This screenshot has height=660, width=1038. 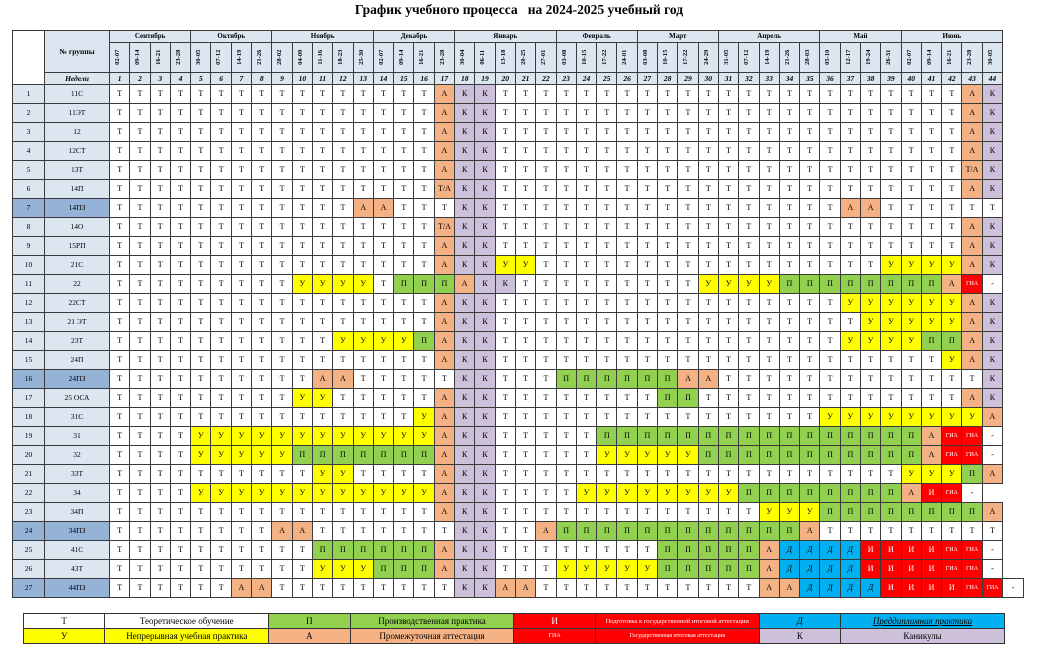 I want to click on week-number: 19, so click(x=485, y=78).